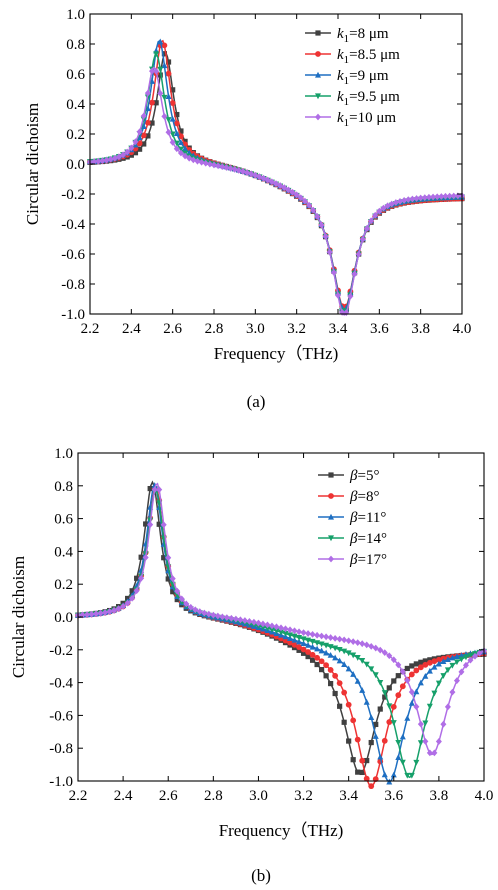 This screenshot has height=890, width=498. I want to click on legend-label: k1=9 μm, so click(363, 77).